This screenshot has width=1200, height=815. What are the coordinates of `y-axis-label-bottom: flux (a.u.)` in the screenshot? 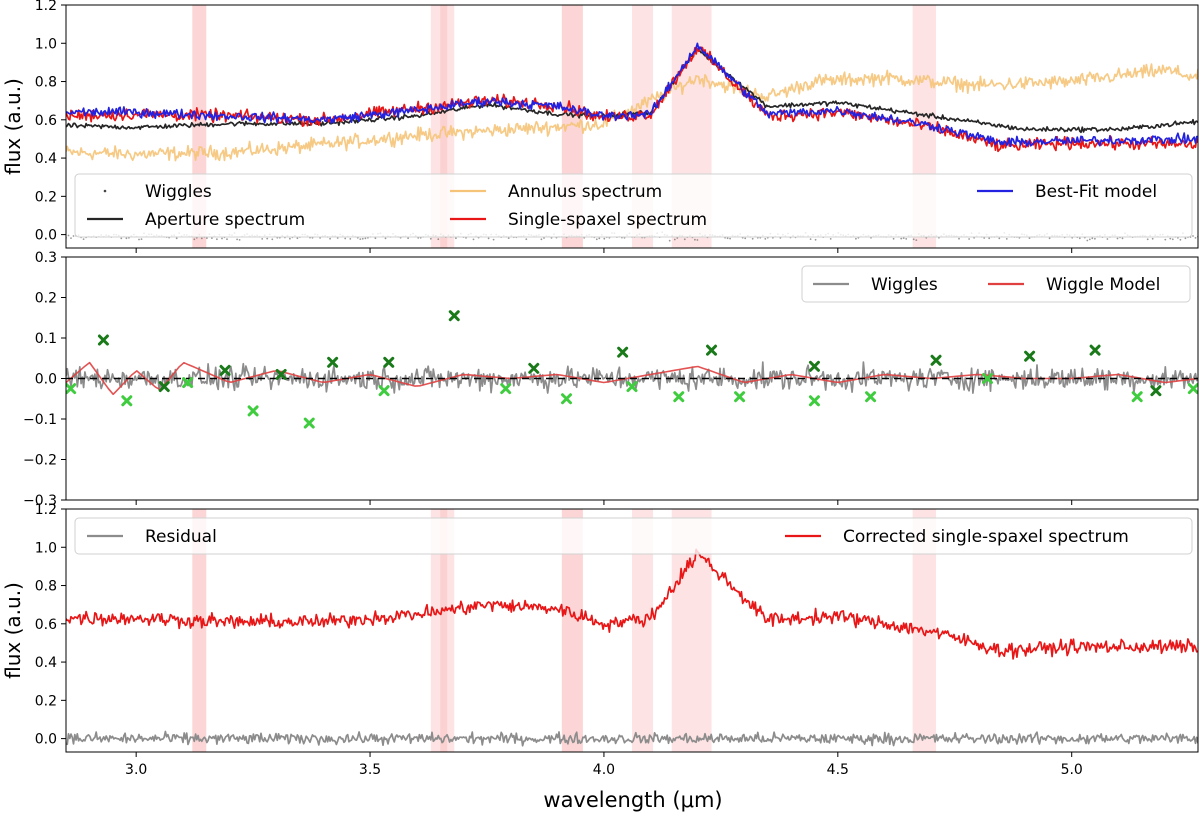 It's located at (13, 630).